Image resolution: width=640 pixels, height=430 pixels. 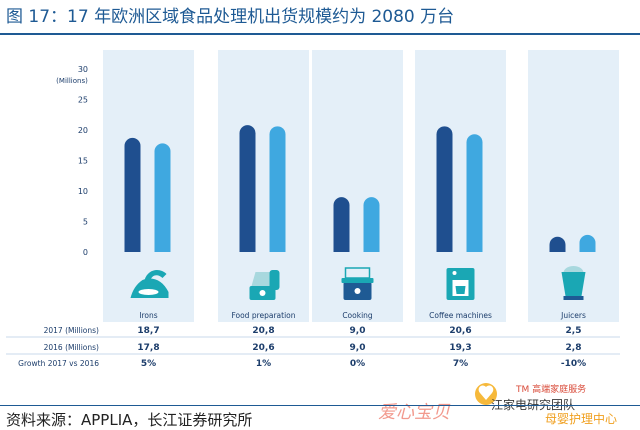 What do you see at coordinates (460, 364) in the screenshot?
I see `table-cell: 7%` at bounding box center [460, 364].